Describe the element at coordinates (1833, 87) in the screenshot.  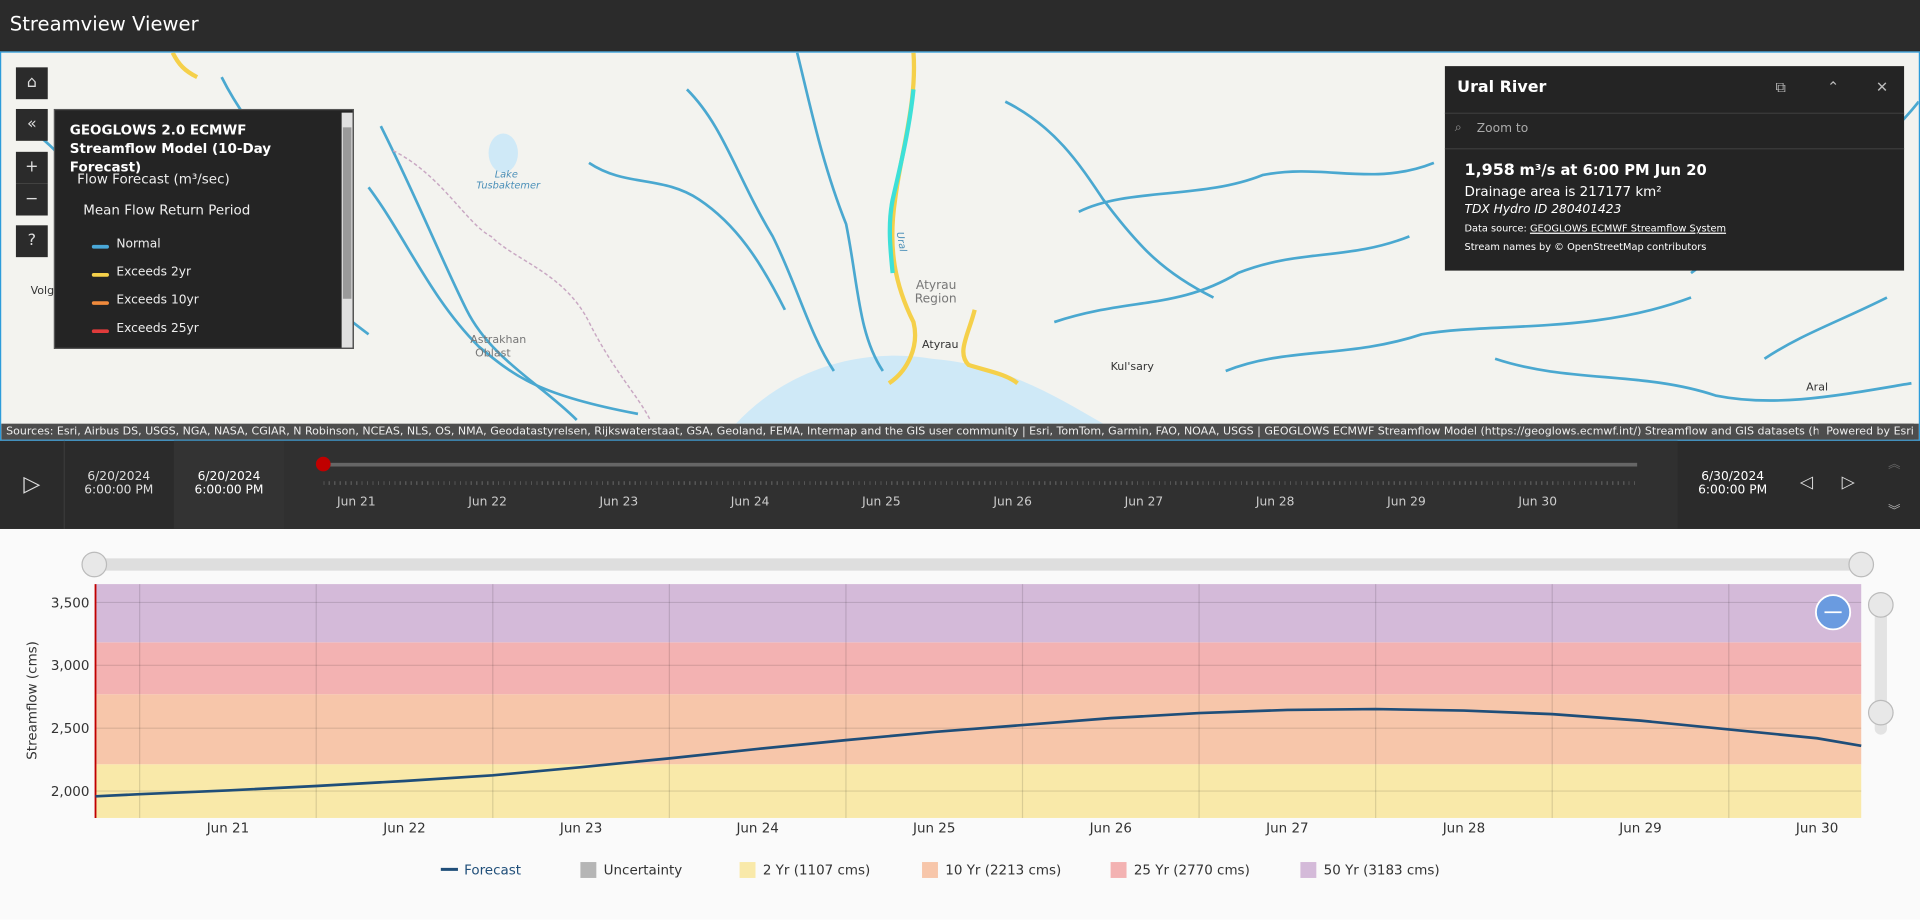
I see `collapse-button: ⌃` at that location.